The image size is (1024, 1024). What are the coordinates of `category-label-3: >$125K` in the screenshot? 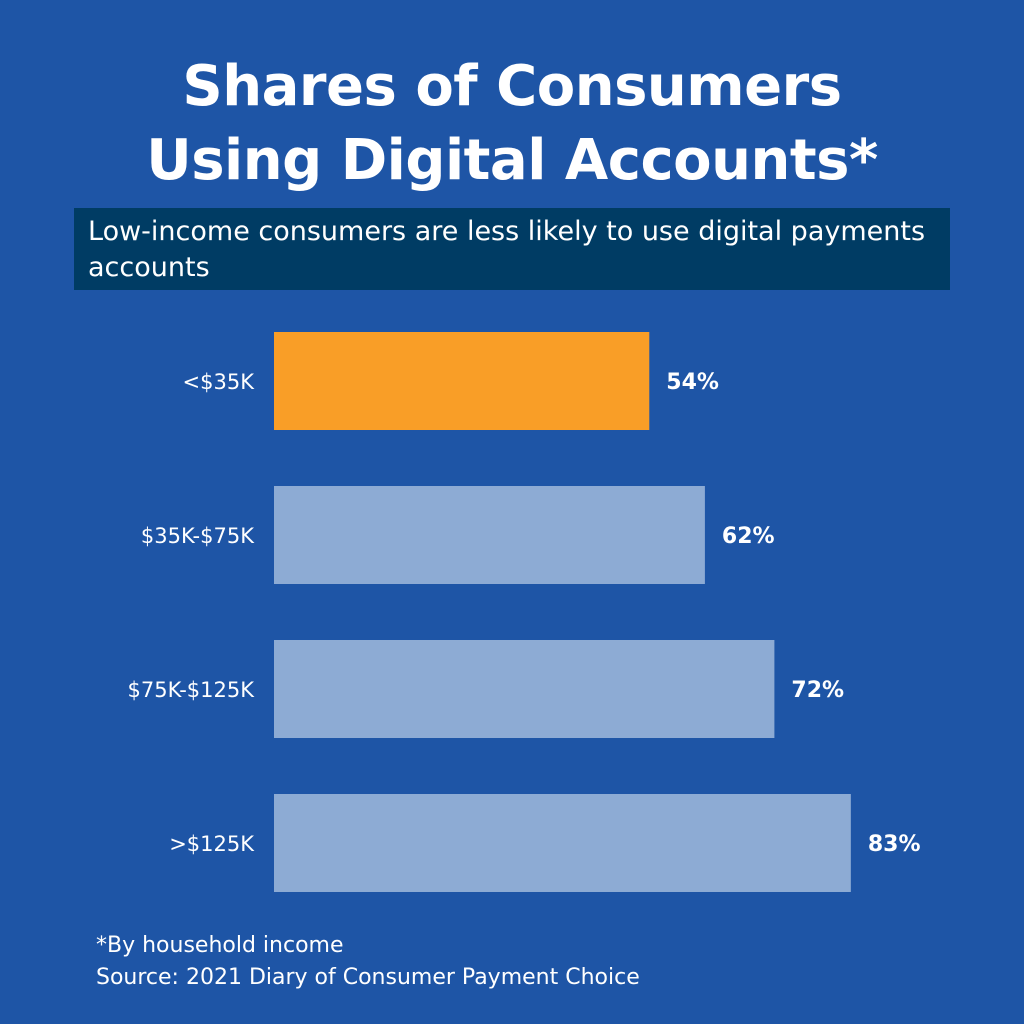 It's located at (212, 844).